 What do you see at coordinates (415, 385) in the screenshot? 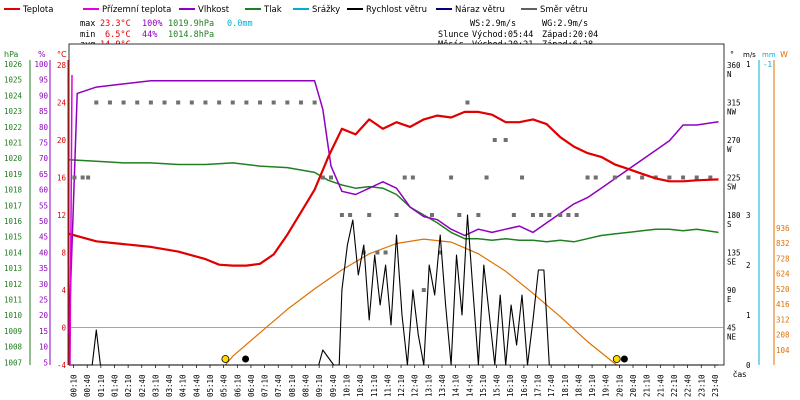
I see `time-tick-label: 12:40` at bounding box center [415, 385].